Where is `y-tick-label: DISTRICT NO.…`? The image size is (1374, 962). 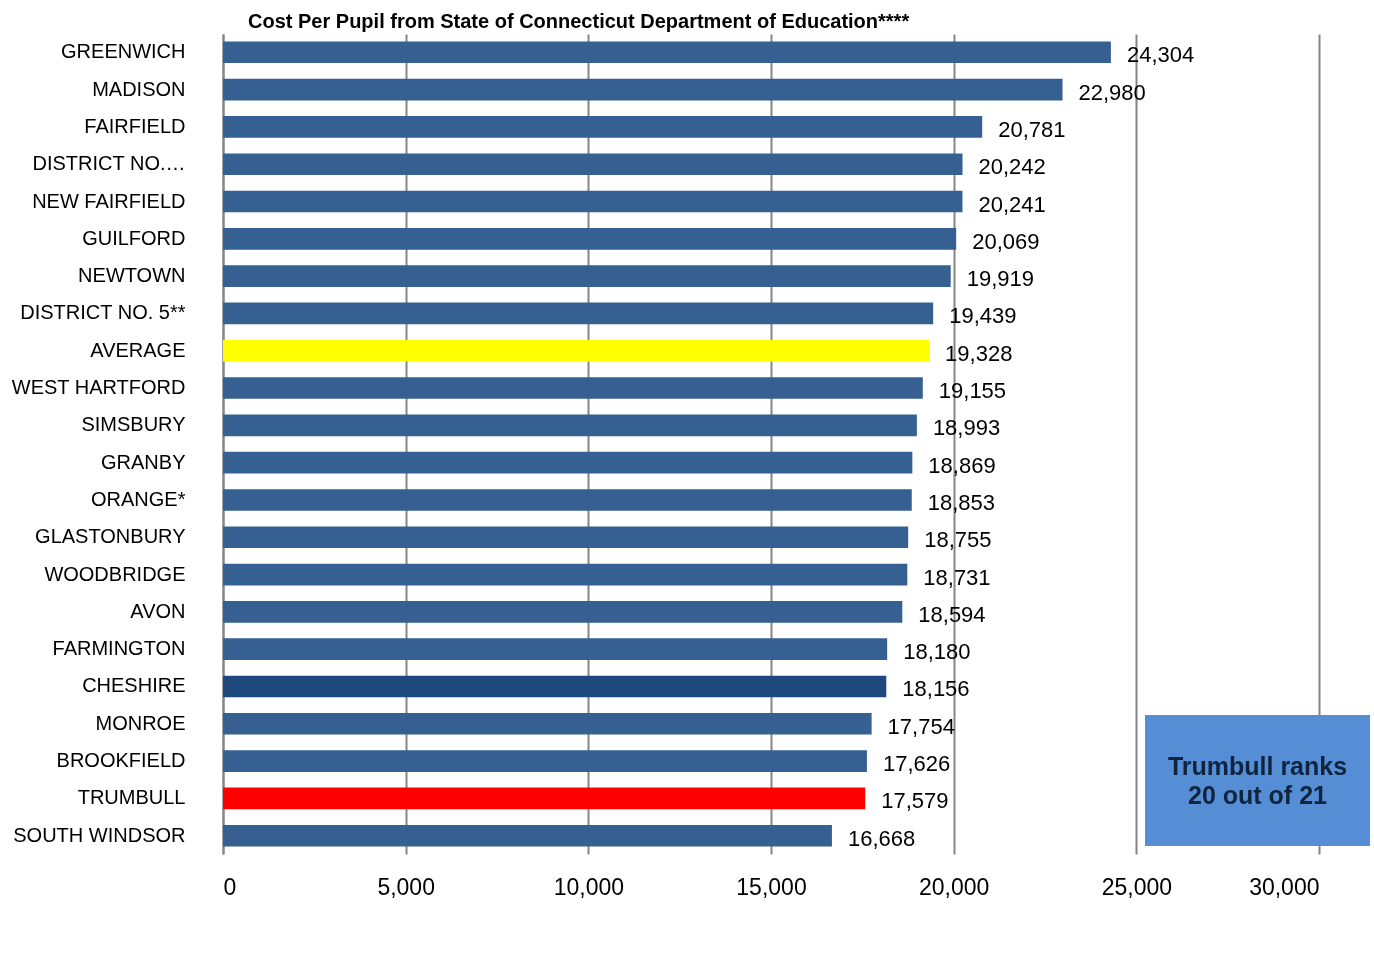
y-tick-label: DISTRICT NO.… is located at coordinates (109, 163).